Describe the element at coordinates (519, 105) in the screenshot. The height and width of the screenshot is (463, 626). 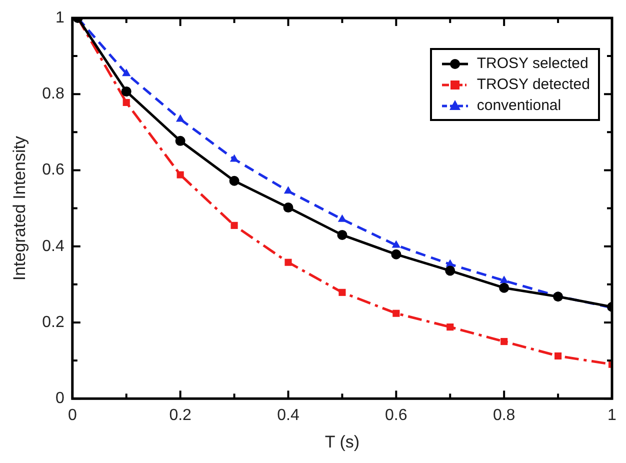
I see `legend-label: conventional` at that location.